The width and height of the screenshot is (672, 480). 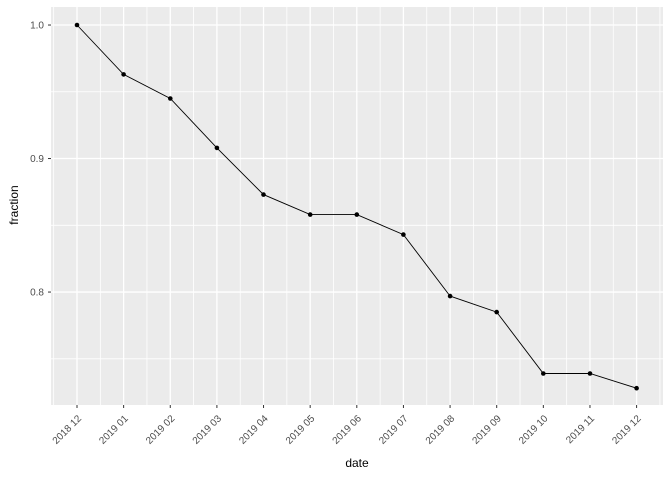 I want to click on x-tick-label: 2019 10, so click(x=534, y=430).